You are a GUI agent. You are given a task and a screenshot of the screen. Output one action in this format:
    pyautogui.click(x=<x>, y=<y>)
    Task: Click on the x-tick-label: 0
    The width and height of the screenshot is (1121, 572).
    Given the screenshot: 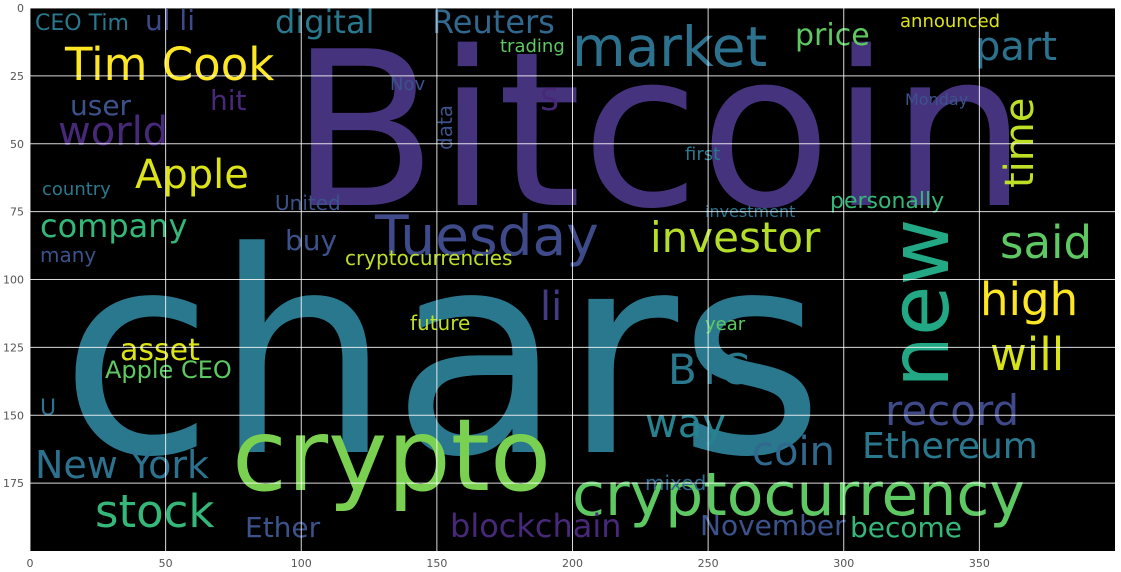 What is the action you would take?
    pyautogui.click(x=30, y=563)
    